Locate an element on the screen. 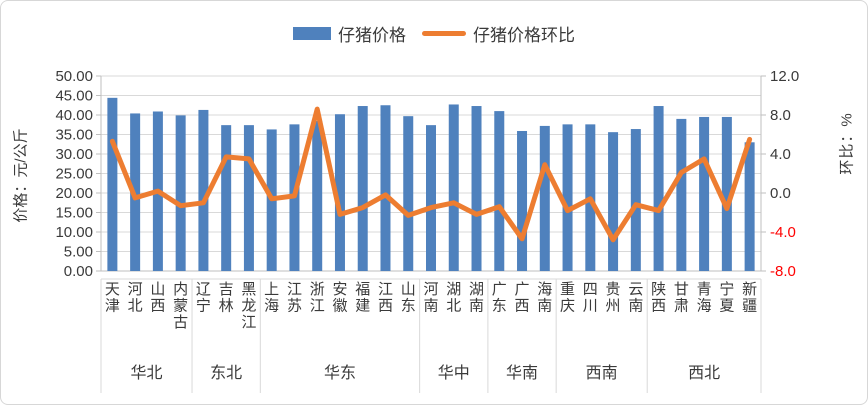  x-axis-category-label: 湖北 is located at coordinates (453, 298).